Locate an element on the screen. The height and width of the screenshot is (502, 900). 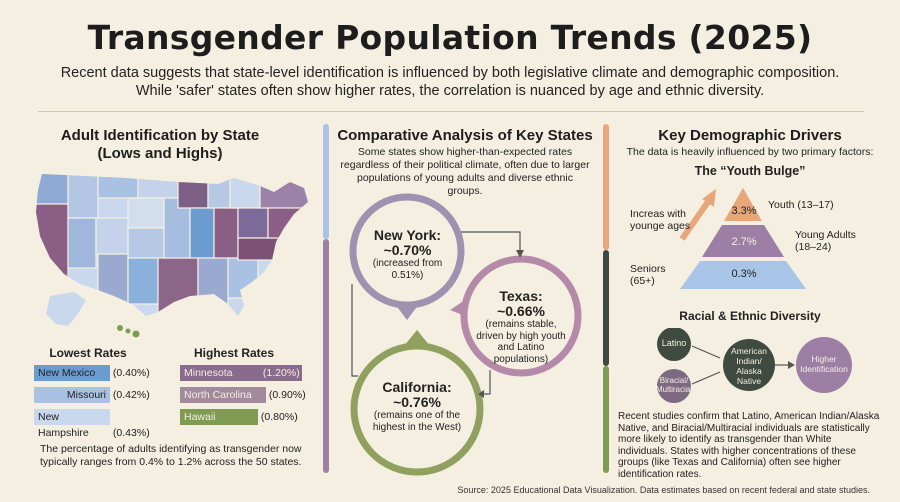
node-higher-identification: Higher Identification is located at coordinates (824, 364).